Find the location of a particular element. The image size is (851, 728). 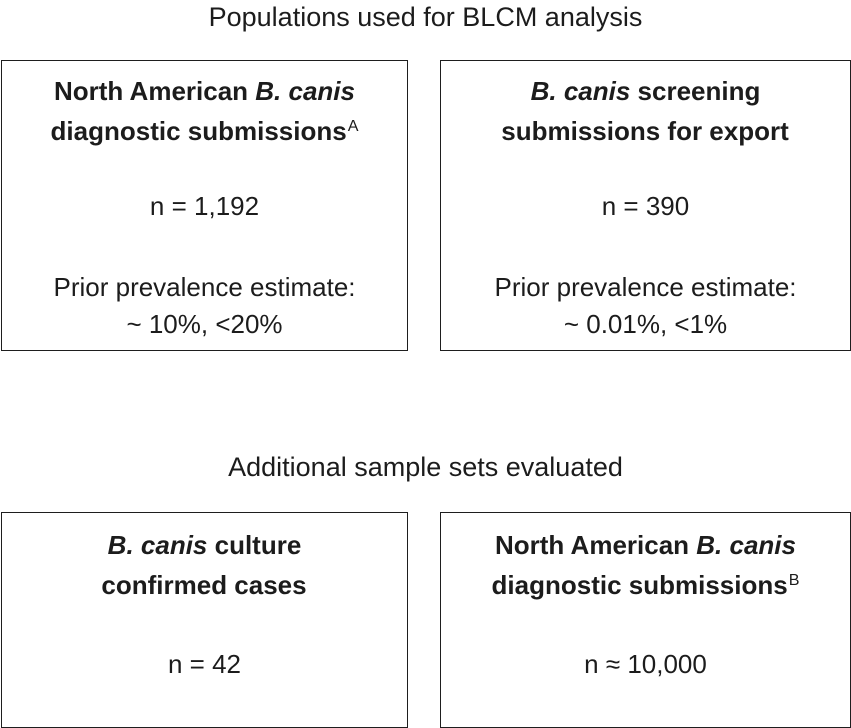

sample-size: n = 390 is located at coordinates (645, 206).